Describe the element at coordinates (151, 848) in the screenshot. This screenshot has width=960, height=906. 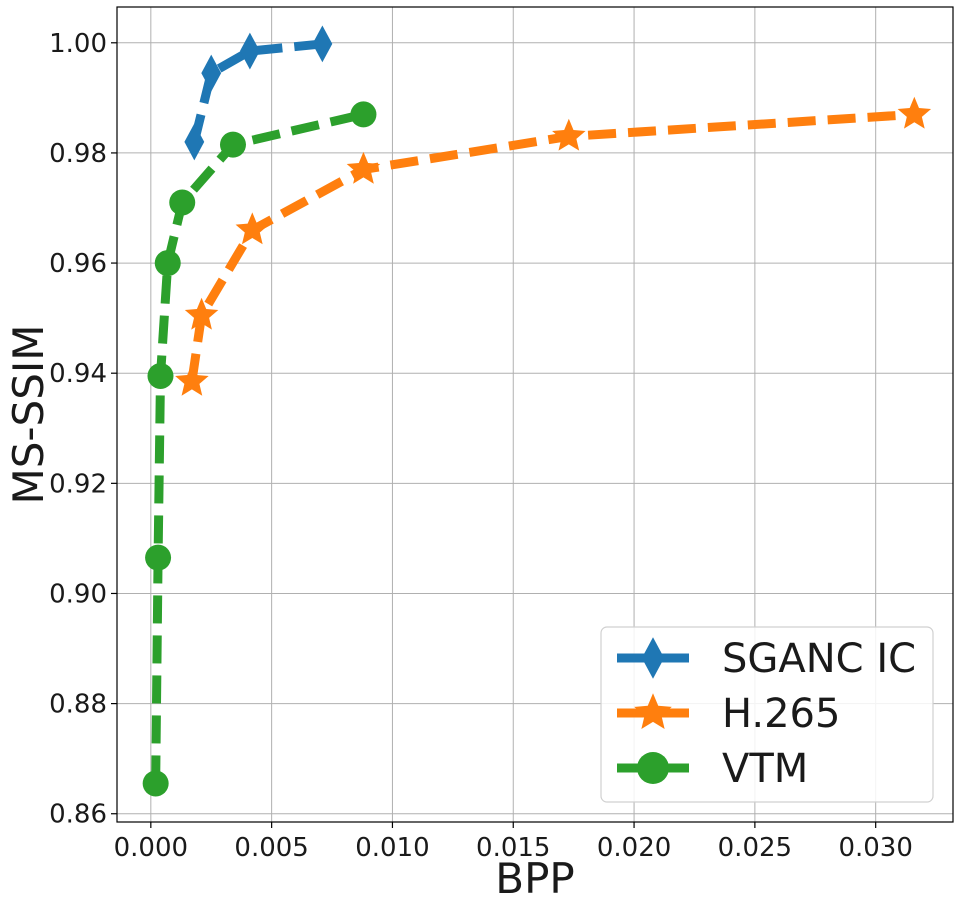
I see `x-tick-label: 0.000` at that location.